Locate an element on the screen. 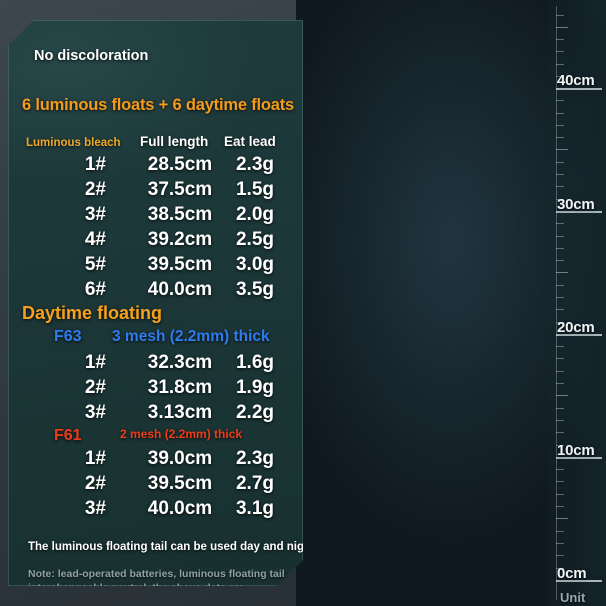  row-length: 39.0cm is located at coordinates (180, 458).